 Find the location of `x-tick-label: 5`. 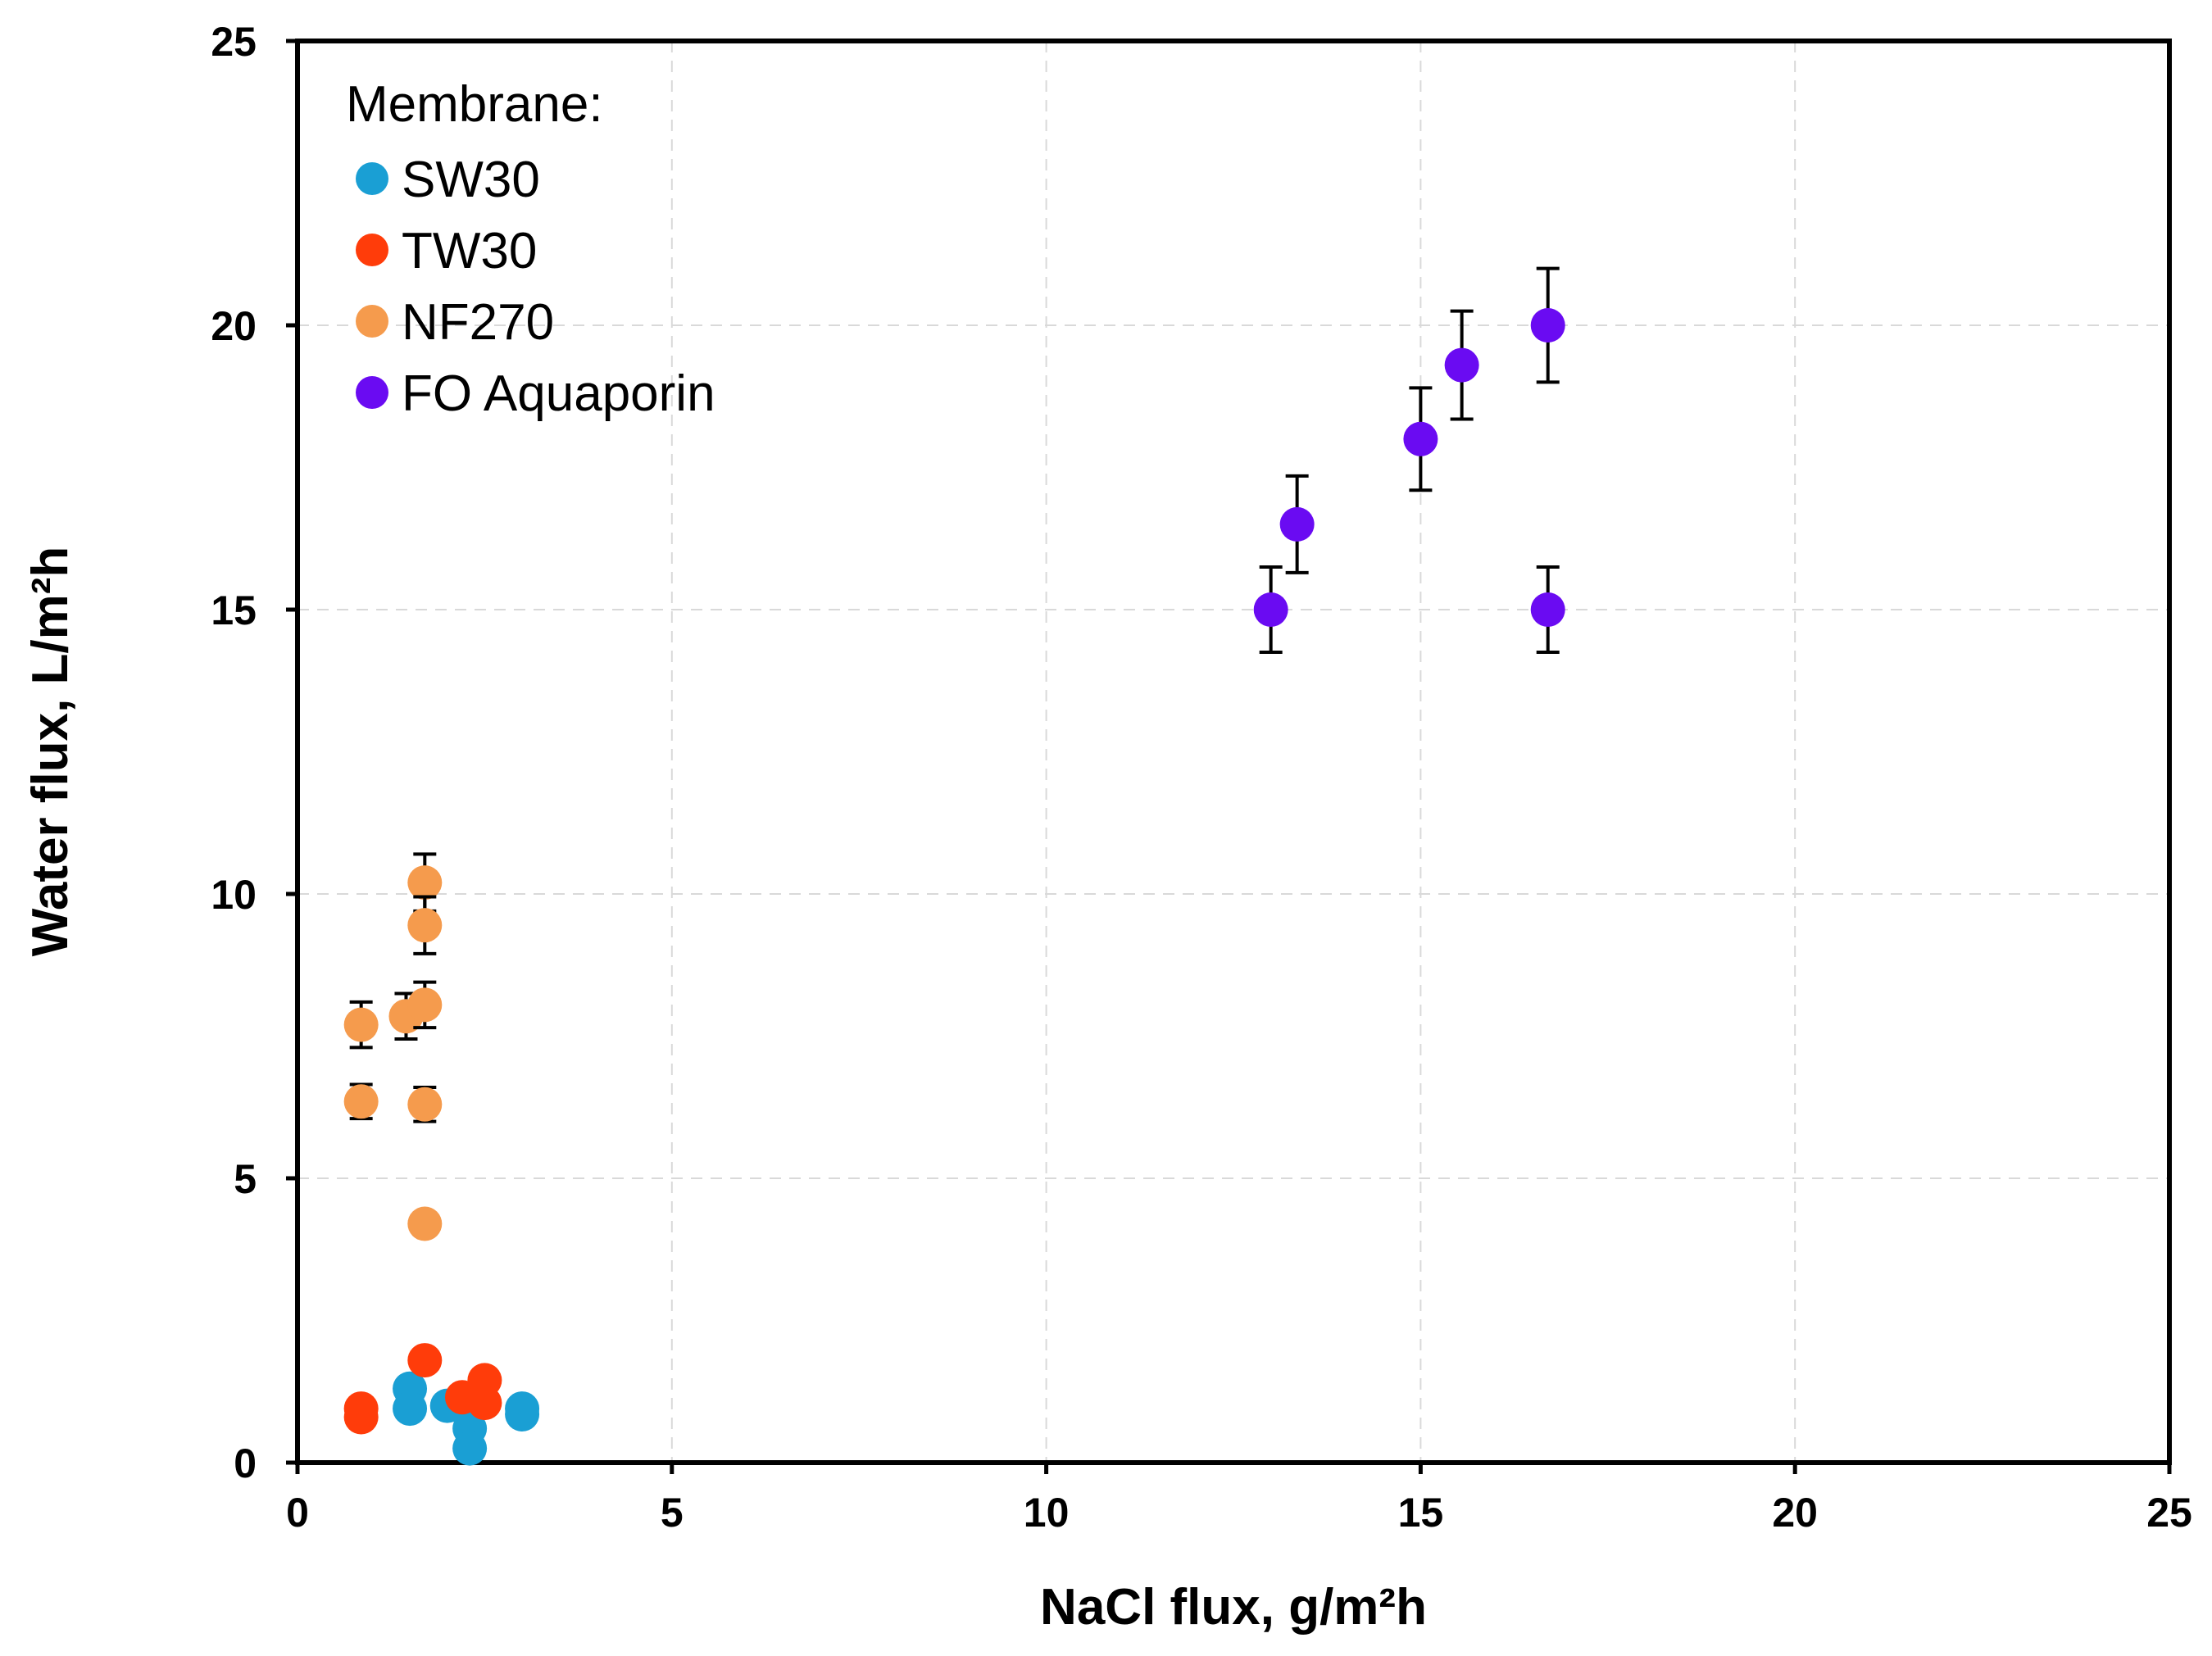

x-tick-label: 5 is located at coordinates (673, 1513).